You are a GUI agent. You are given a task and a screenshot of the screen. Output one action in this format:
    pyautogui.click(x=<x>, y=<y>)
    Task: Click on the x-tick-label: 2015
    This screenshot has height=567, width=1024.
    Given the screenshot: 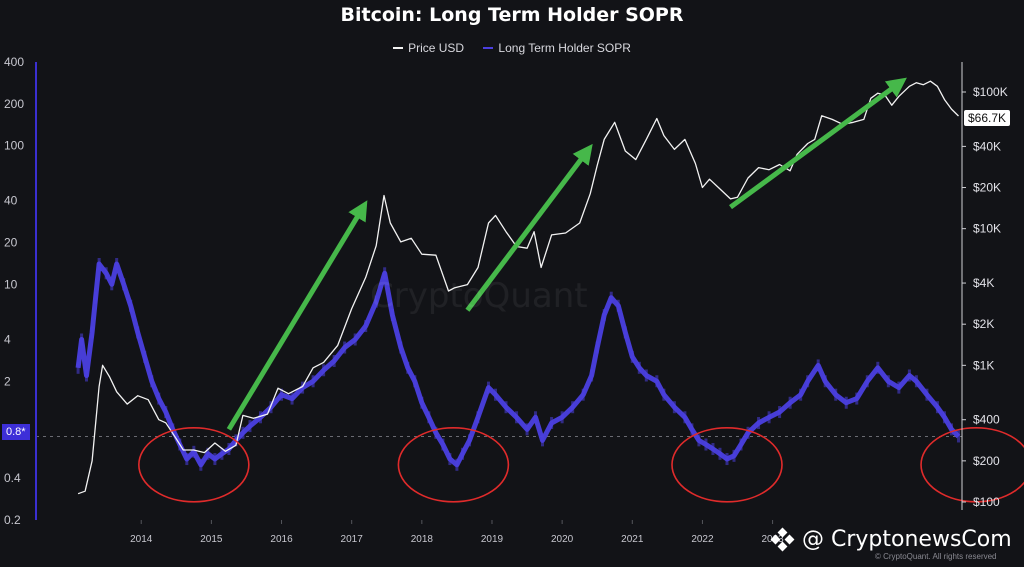 What is the action you would take?
    pyautogui.click(x=211, y=539)
    